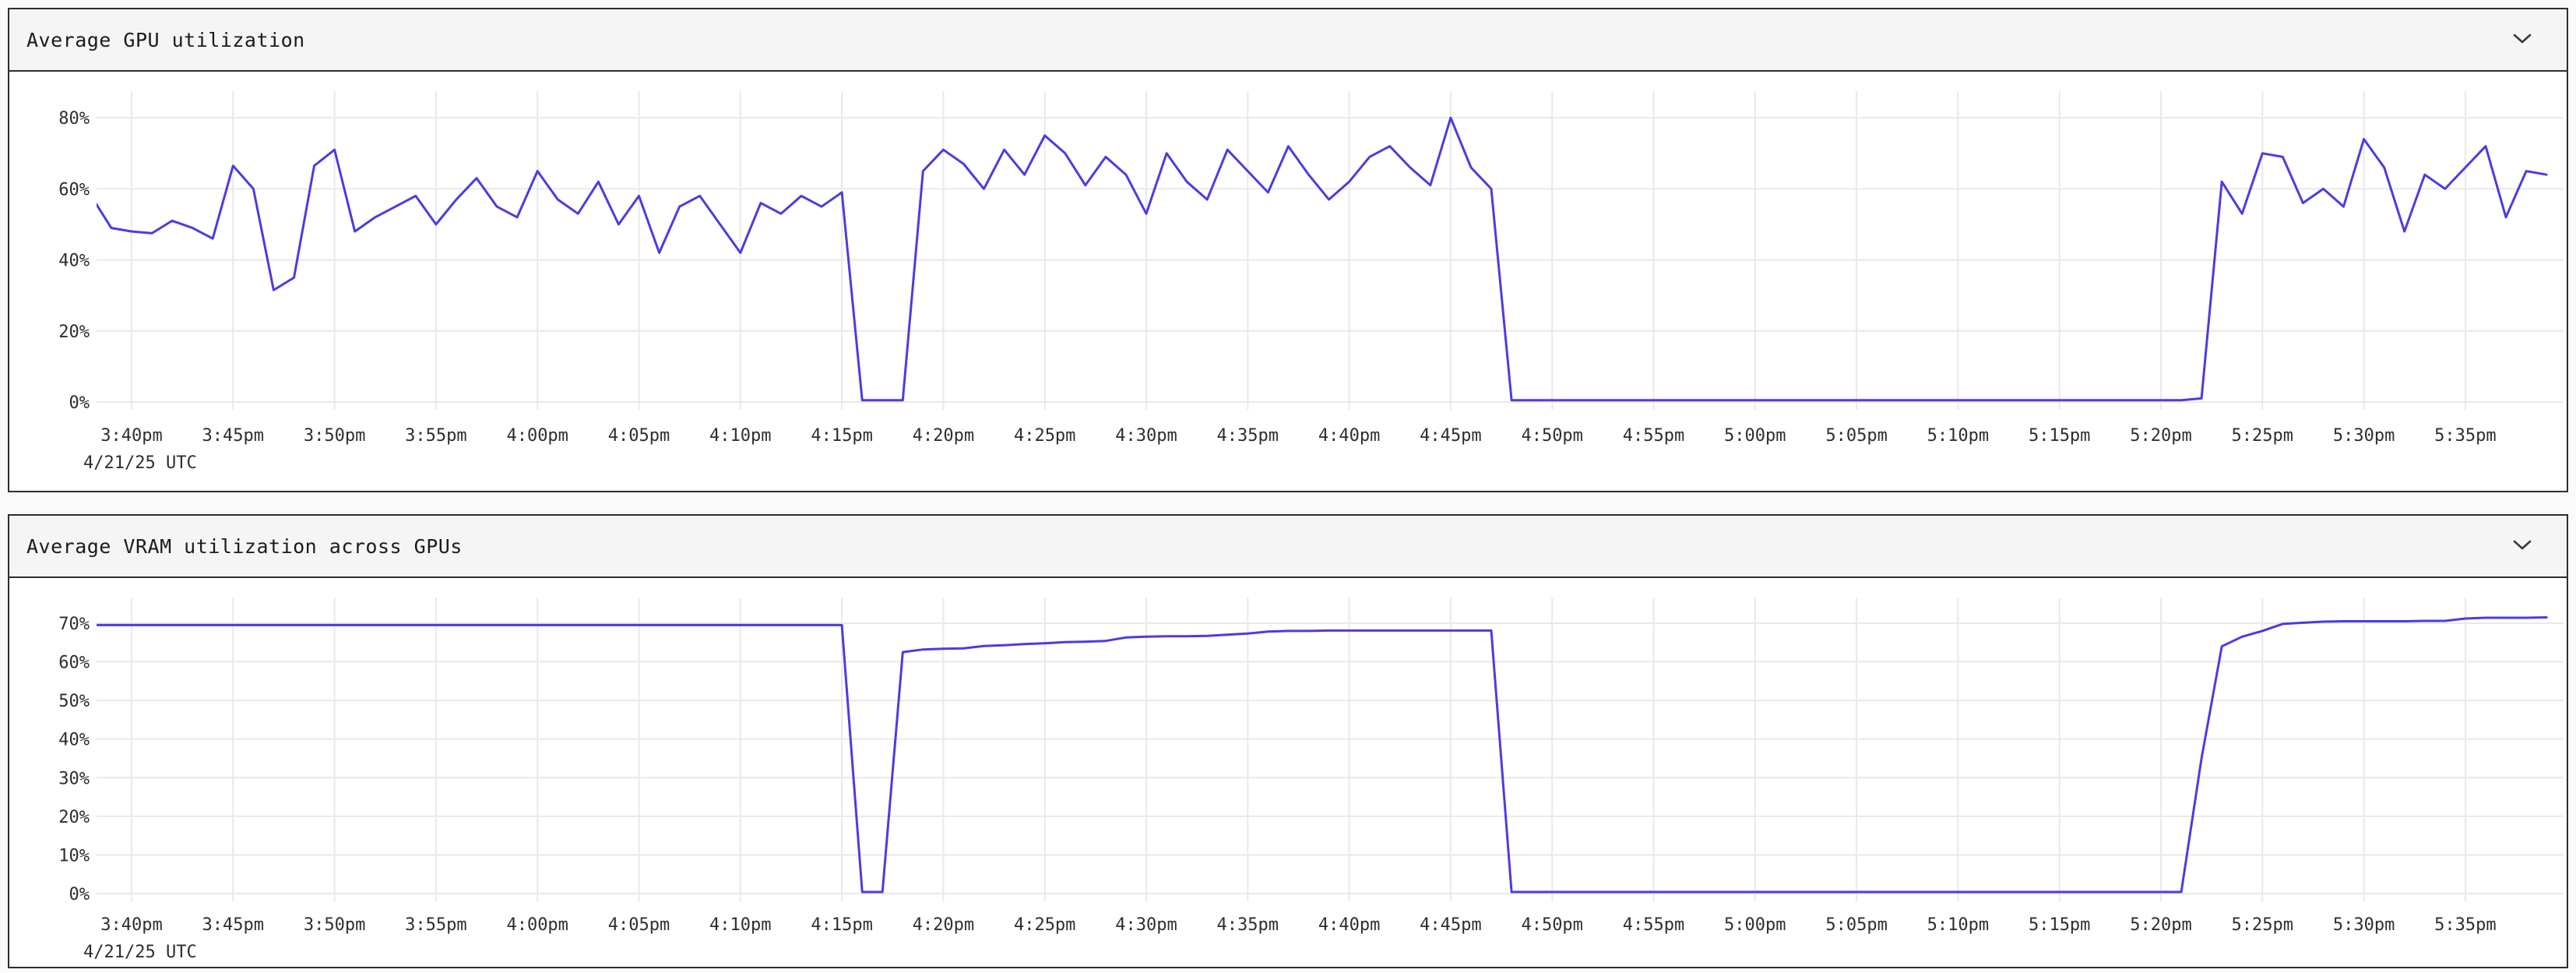 The height and width of the screenshot is (973, 2576). Describe the element at coordinates (244, 546) in the screenshot. I see `panel-title: Average VRAM utilization across GPUs` at that location.